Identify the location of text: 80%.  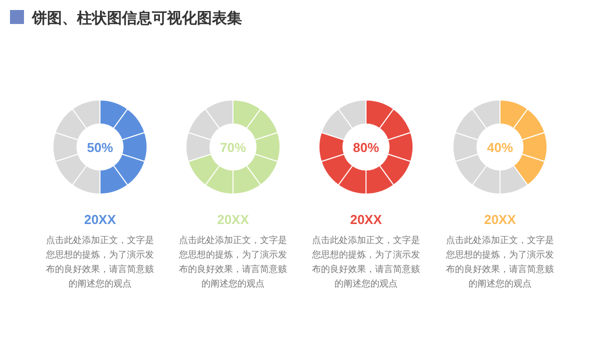
(366, 147).